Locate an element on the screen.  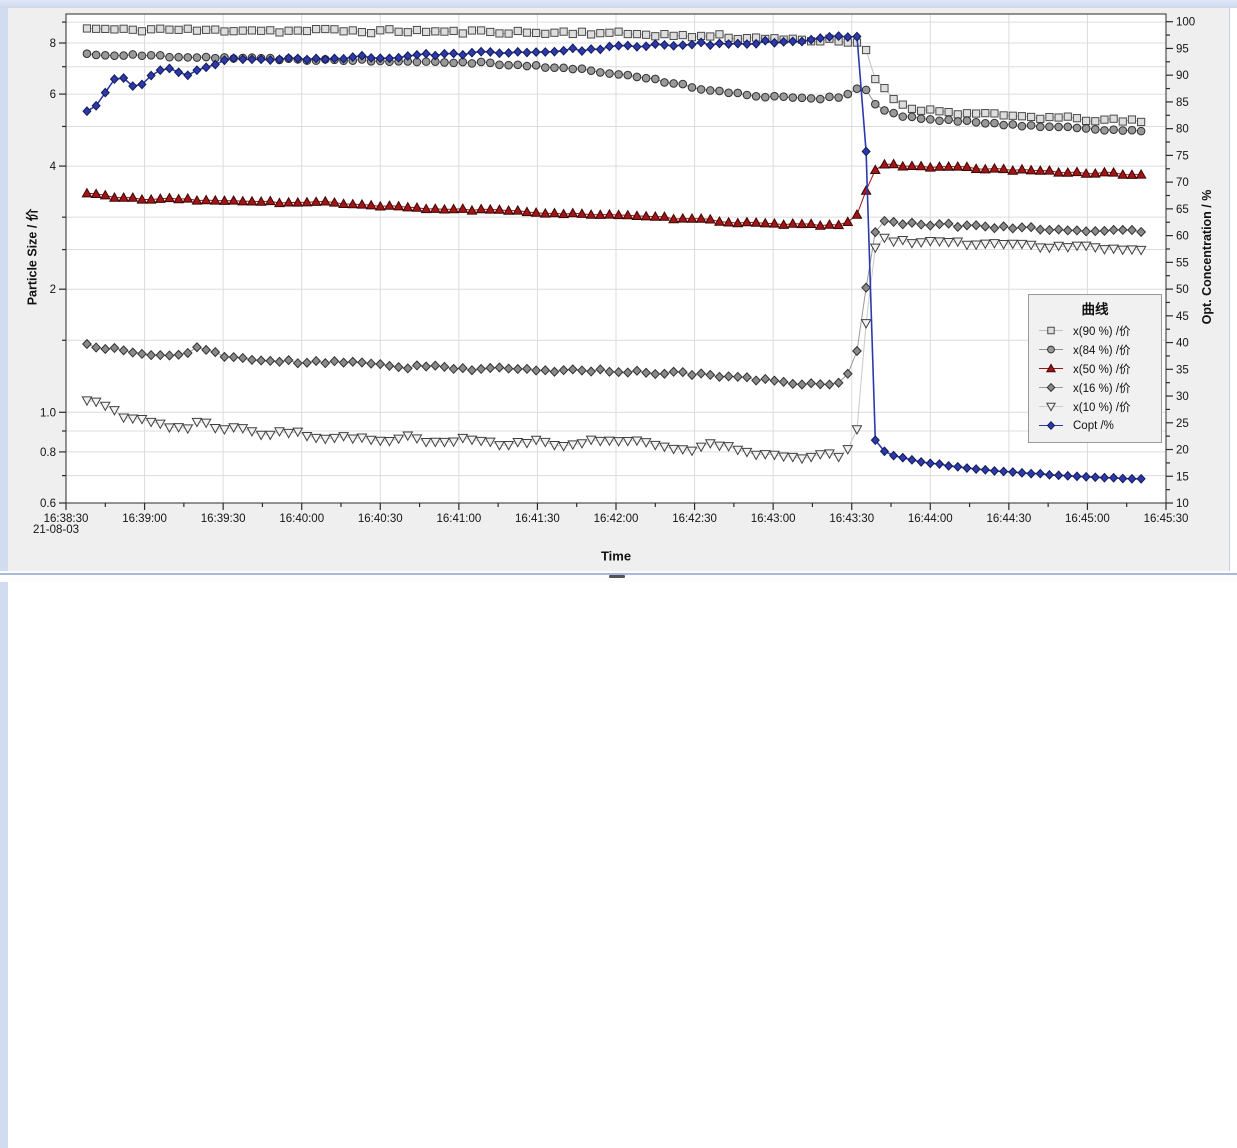
svg-text: 45 is located at coordinates (1182, 317).